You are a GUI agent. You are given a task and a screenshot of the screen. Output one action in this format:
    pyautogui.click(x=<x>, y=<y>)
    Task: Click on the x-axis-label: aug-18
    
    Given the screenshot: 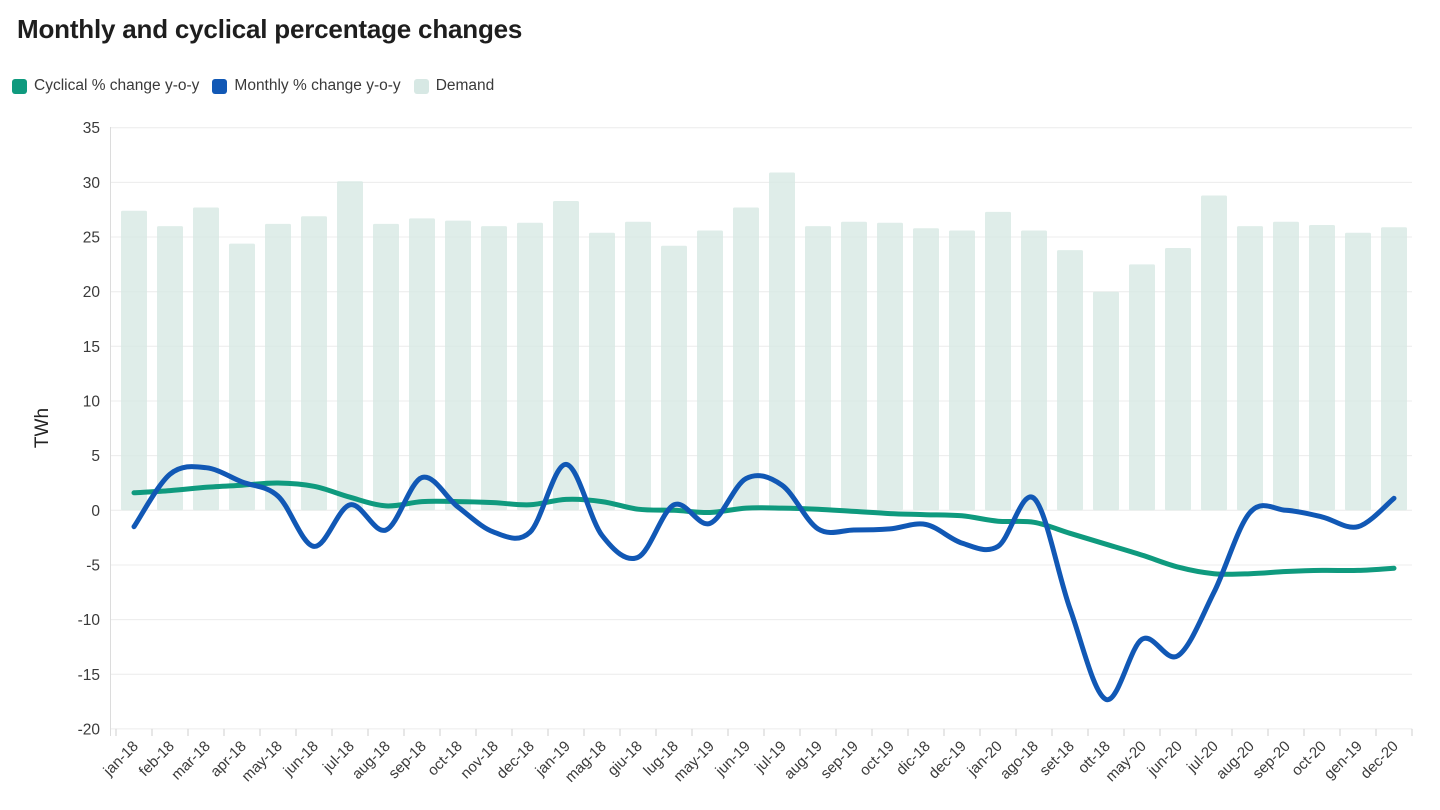 What is the action you would take?
    pyautogui.click(x=371, y=760)
    